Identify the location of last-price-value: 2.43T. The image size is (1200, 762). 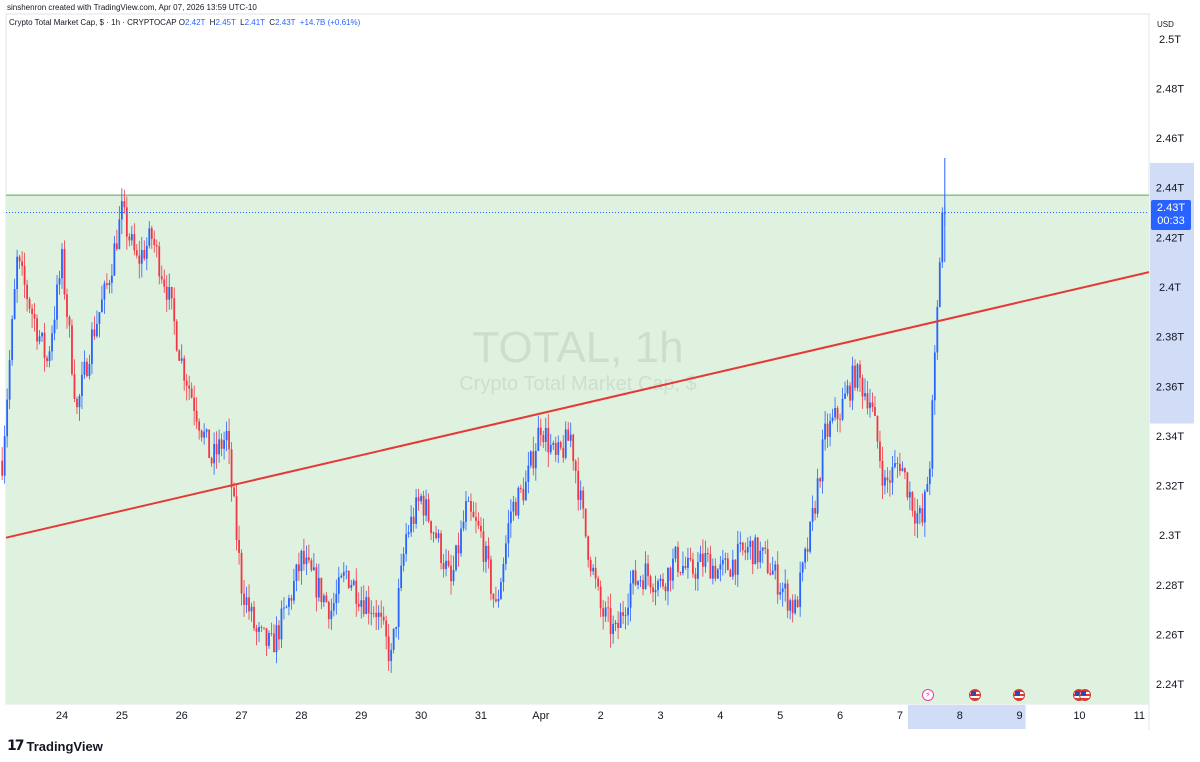
(1171, 208).